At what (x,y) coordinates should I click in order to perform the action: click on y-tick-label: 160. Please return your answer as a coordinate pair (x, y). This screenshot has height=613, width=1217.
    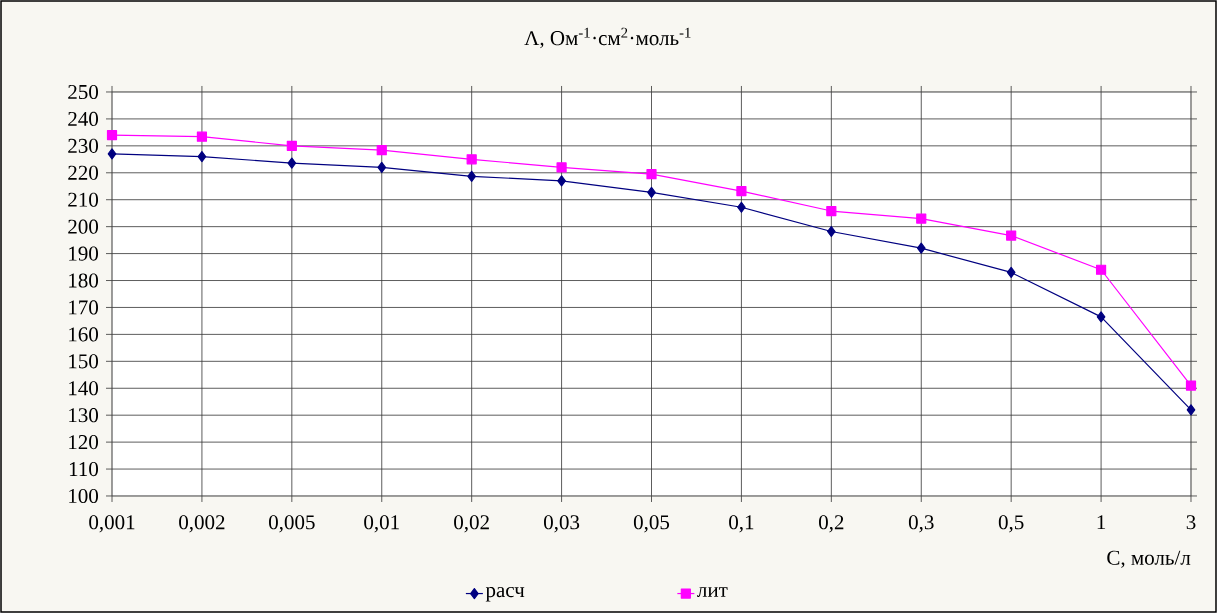
    Looking at the image, I should click on (84, 334).